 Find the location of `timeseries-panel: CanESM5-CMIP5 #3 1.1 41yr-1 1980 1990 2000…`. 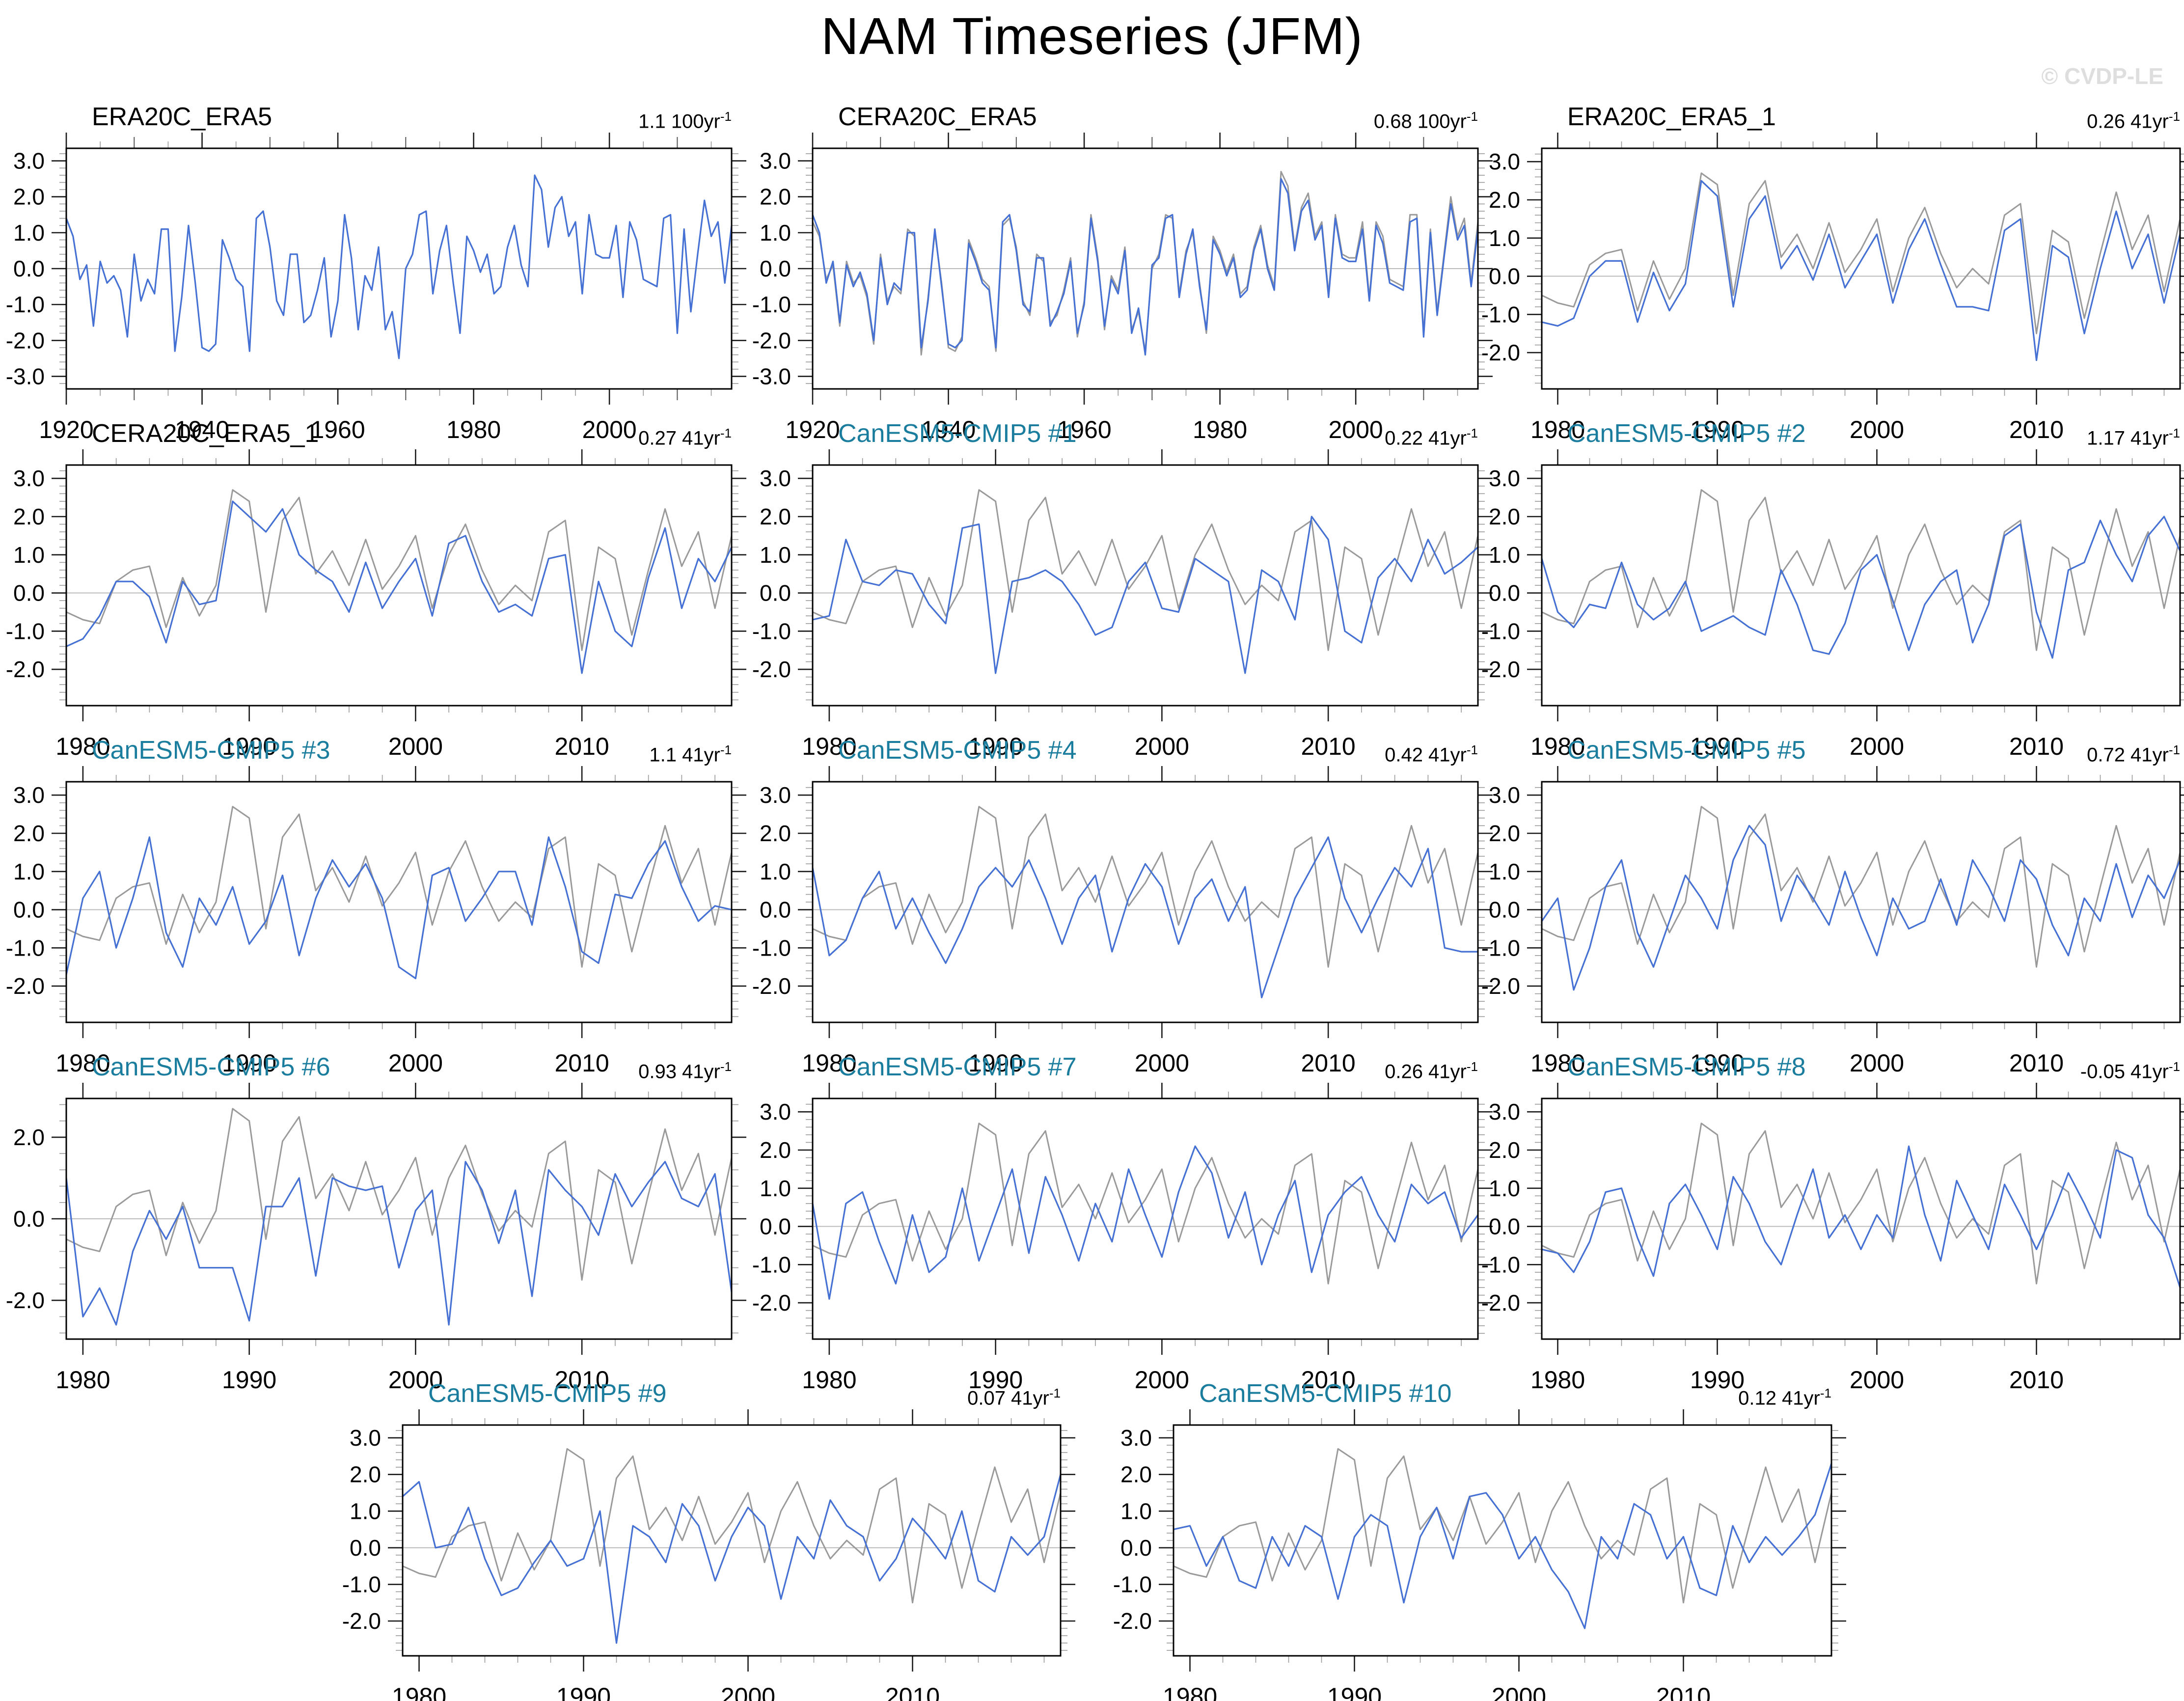

timeseries-panel: CanESM5-CMIP5 #3 1.1 41yr-1 1980 1990 2000… is located at coordinates (376, 902).